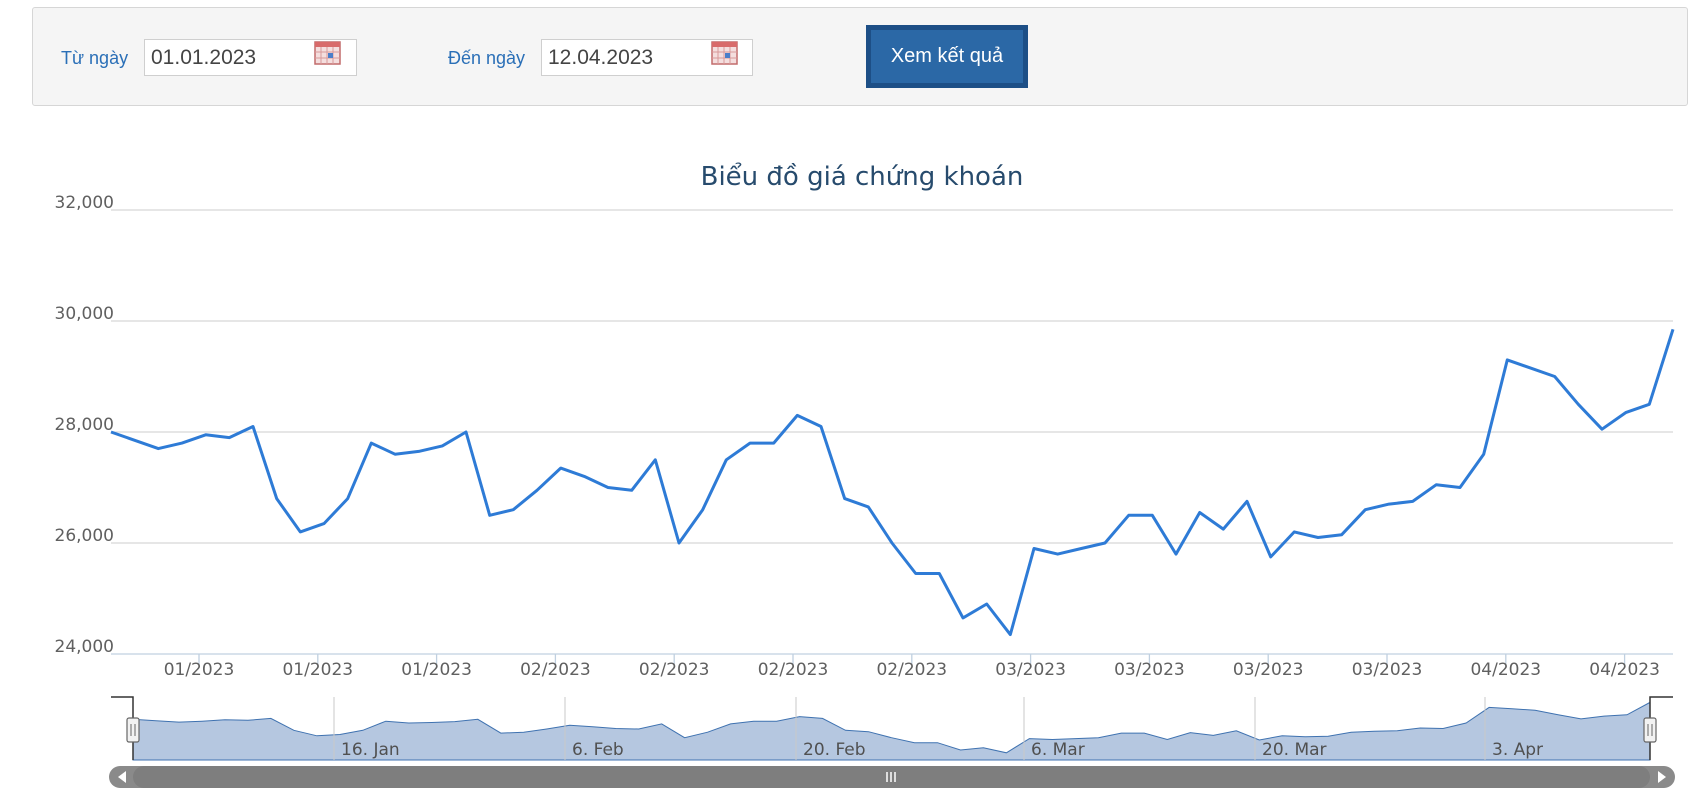 This screenshot has width=1701, height=808. I want to click on navigator-right-handle, so click(1650, 730).